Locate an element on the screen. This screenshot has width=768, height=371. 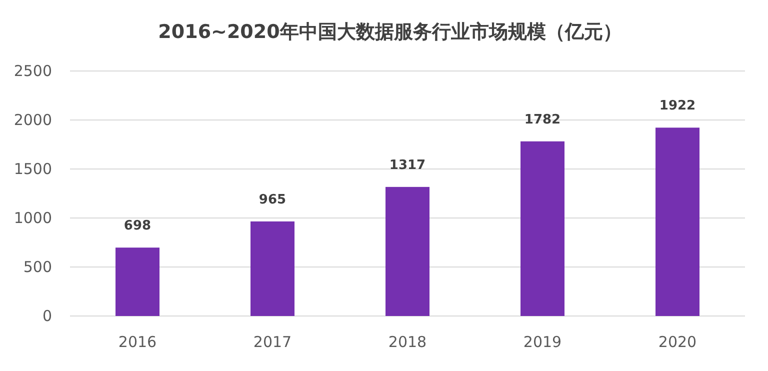
chart-title: 2016~2020年中国大数据服务行业市场规模（亿元） is located at coordinates (390, 32).